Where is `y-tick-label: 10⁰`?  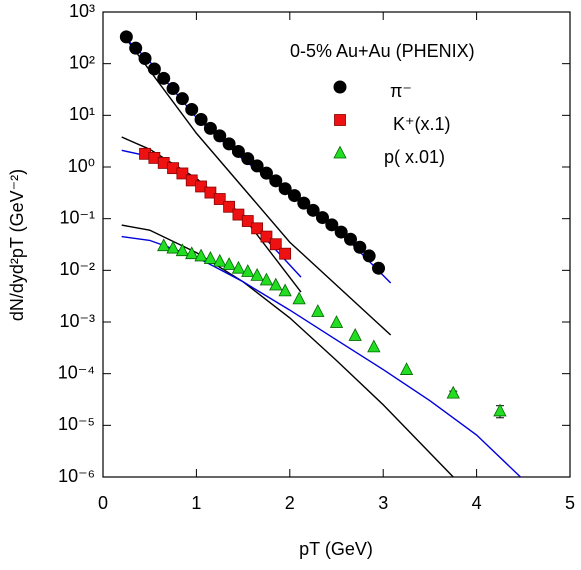 y-tick-label: 10⁰ is located at coordinates (81, 166).